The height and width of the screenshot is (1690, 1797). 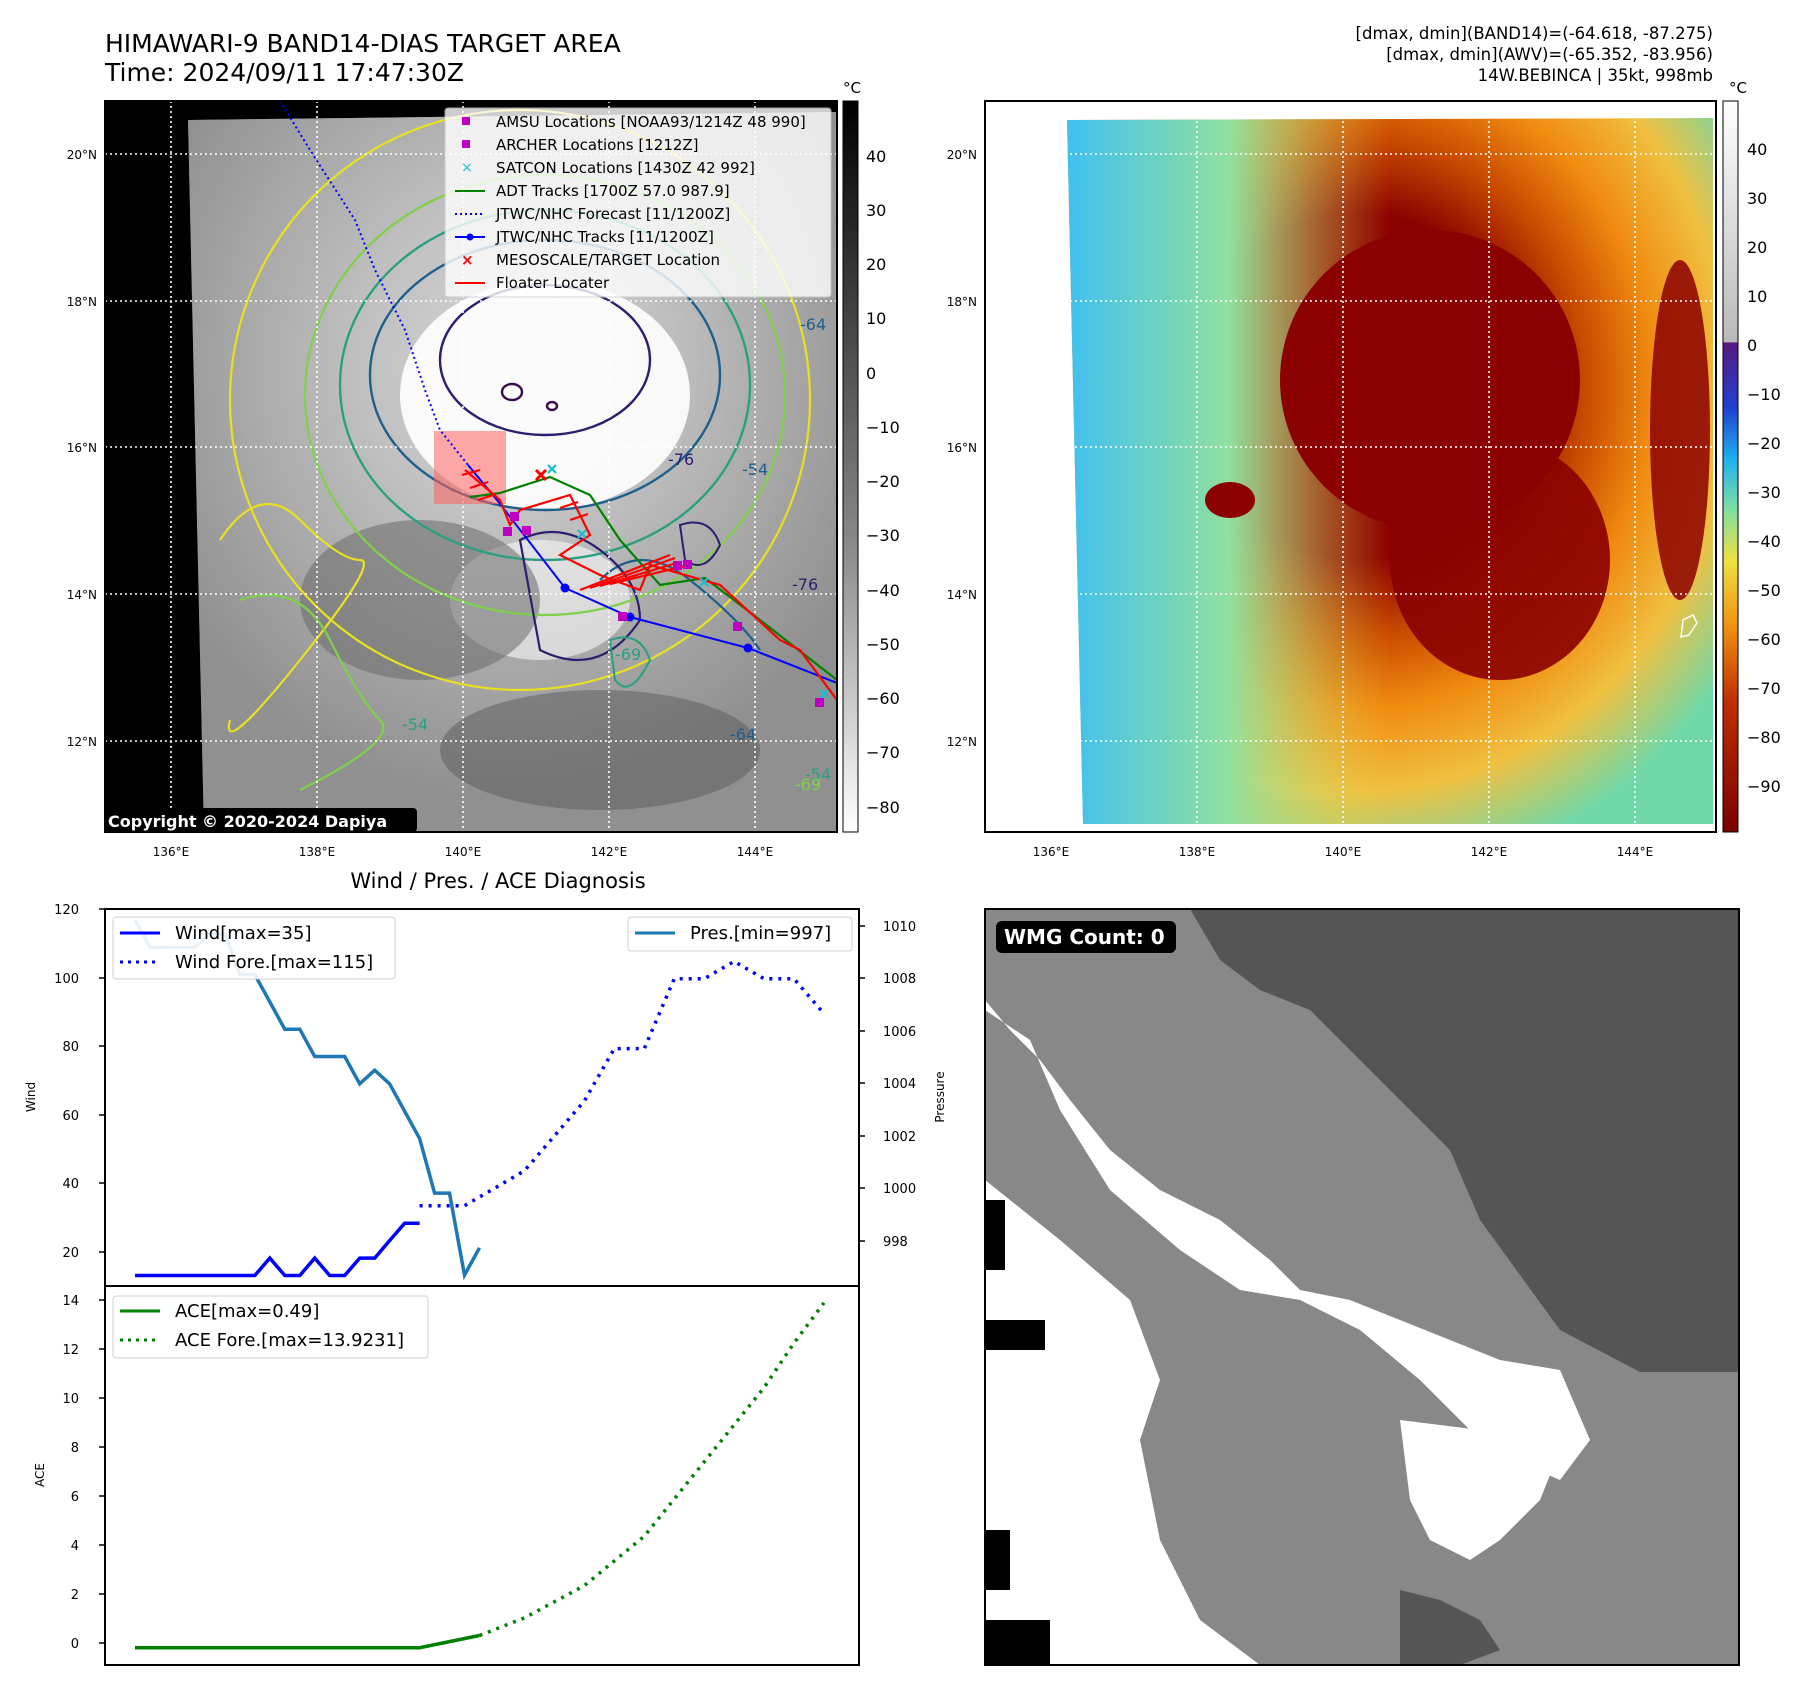 I want to click on svg-text: 100, so click(x=66, y=979).